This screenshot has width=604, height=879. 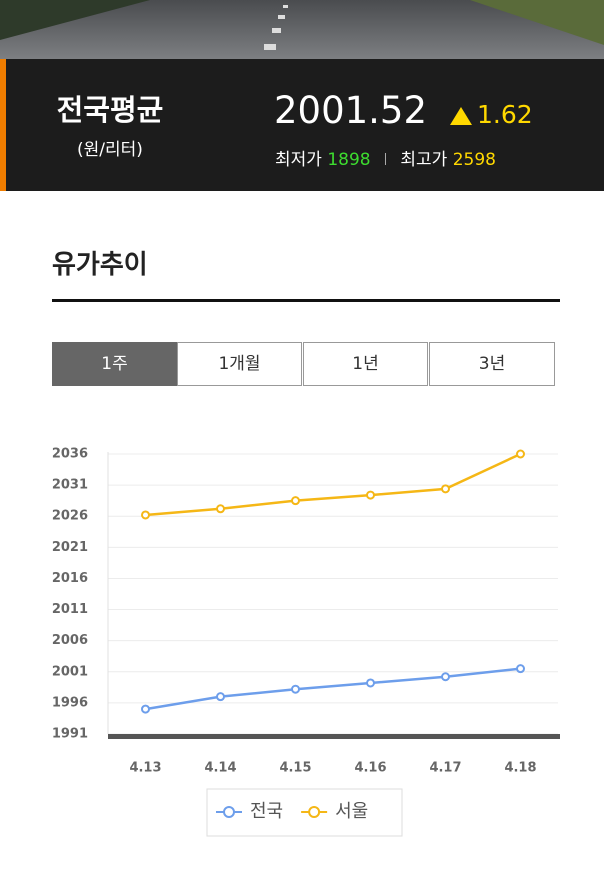 What do you see at coordinates (110, 150) in the screenshot?
I see `header-unit: (원/리터)` at bounding box center [110, 150].